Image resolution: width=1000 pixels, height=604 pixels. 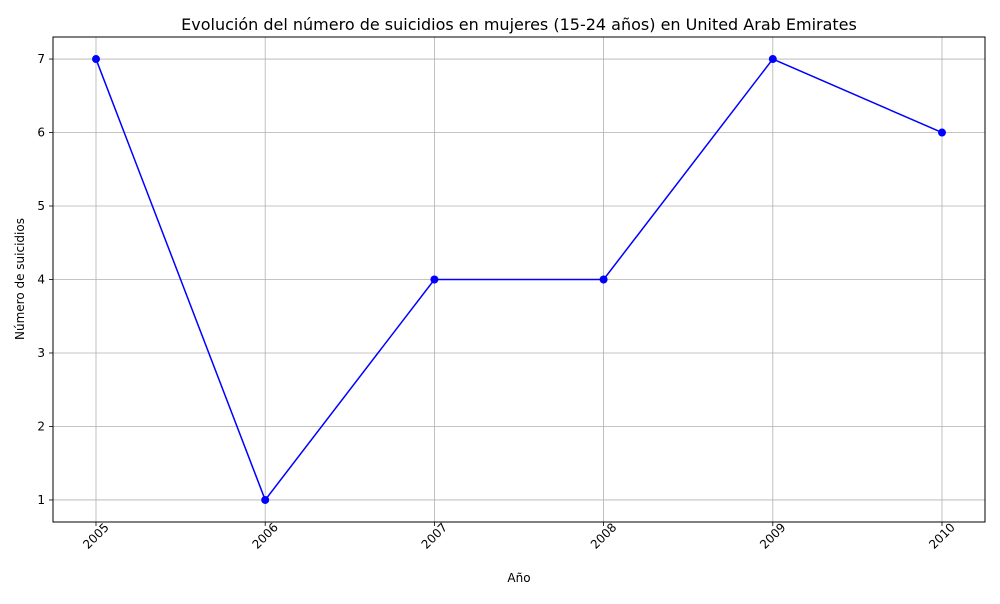 What do you see at coordinates (41, 500) in the screenshot?
I see `y-tick-label: 1` at bounding box center [41, 500].